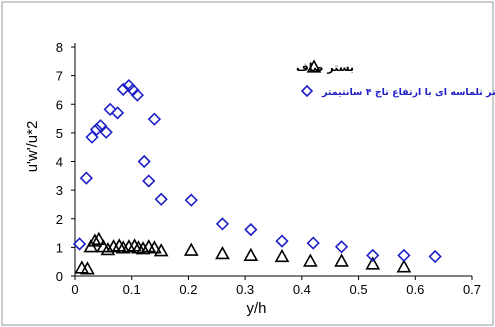 Image resolution: width=495 pixels, height=327 pixels. I want to click on x-tick-label: 0, so click(74, 289).